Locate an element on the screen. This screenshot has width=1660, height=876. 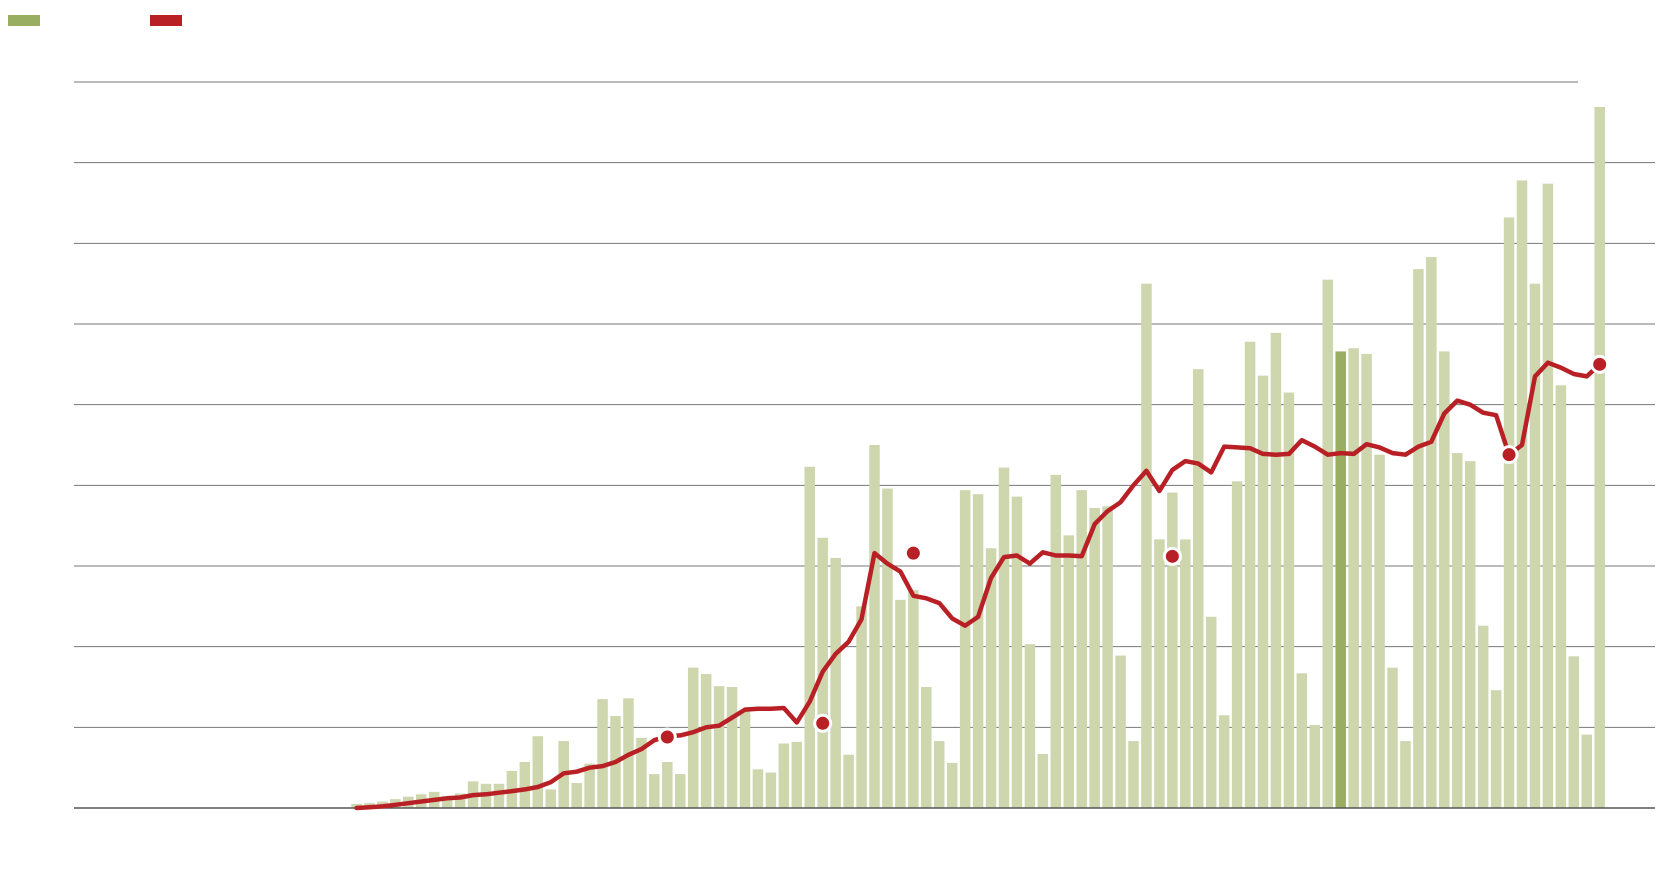
legend is located at coordinates (150, 20).